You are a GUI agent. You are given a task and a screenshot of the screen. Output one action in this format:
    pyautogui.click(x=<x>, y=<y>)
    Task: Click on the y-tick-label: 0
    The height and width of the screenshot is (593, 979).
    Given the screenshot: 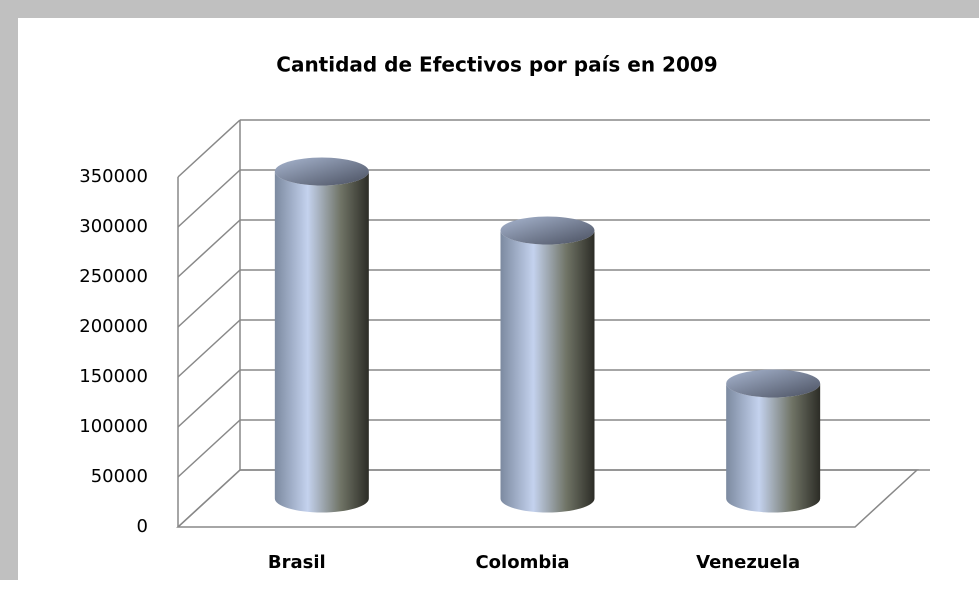 What is the action you would take?
    pyautogui.click(x=142, y=526)
    